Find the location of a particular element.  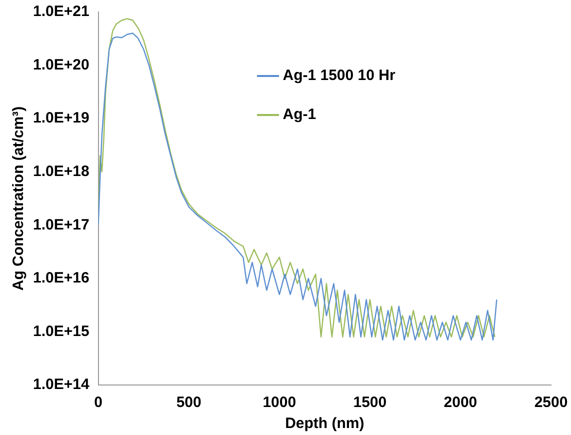

legend-label: Ag-1 1500 10 Hr is located at coordinates (339, 75).